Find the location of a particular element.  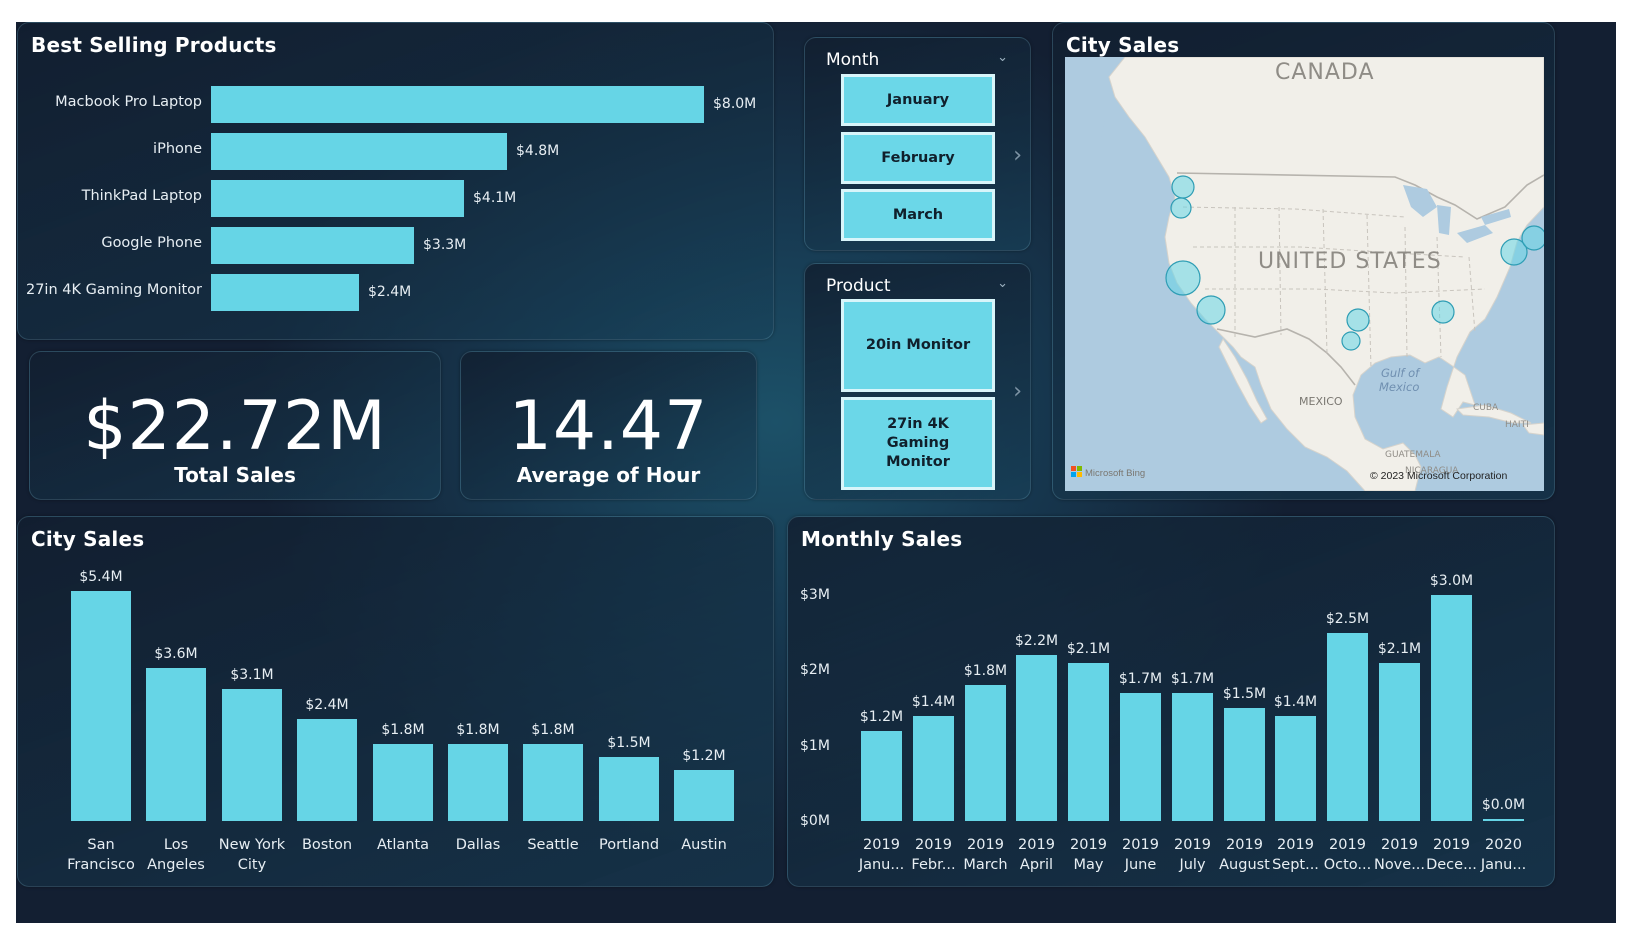

total-sales-card: $22.72M Total Sales is located at coordinates (235, 425).